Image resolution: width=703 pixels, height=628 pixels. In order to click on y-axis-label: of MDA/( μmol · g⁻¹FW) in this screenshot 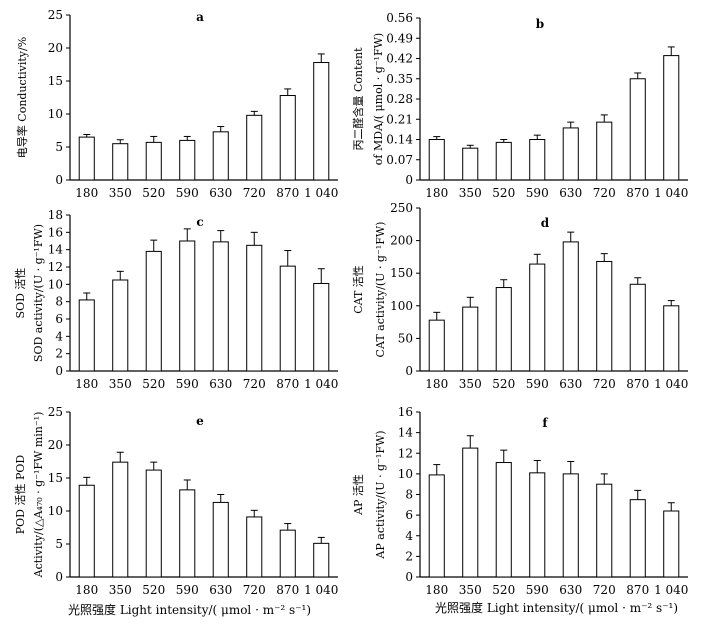, I will do `click(378, 99)`.